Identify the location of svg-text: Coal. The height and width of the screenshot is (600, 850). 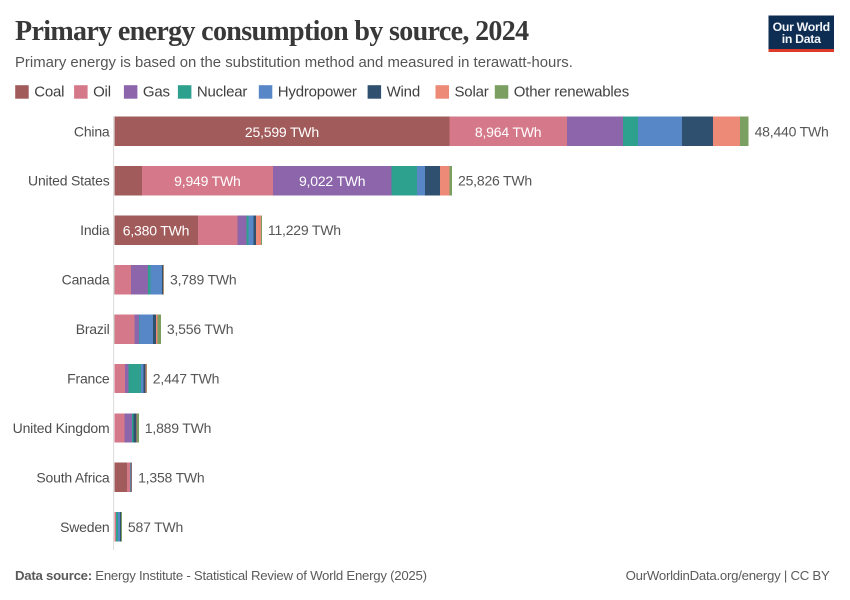
(49, 92).